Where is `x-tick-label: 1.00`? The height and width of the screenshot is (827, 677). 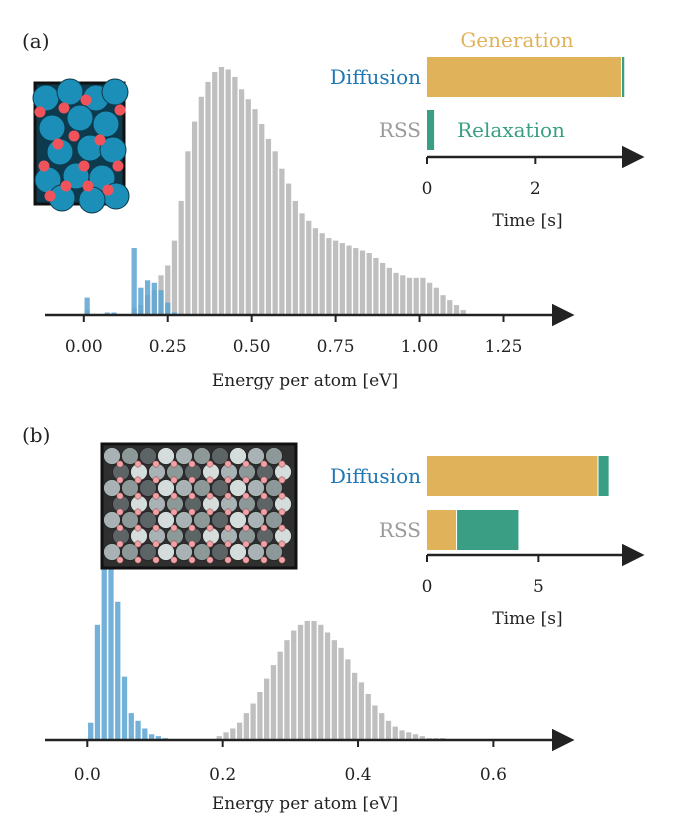
x-tick-label: 1.00 is located at coordinates (420, 347).